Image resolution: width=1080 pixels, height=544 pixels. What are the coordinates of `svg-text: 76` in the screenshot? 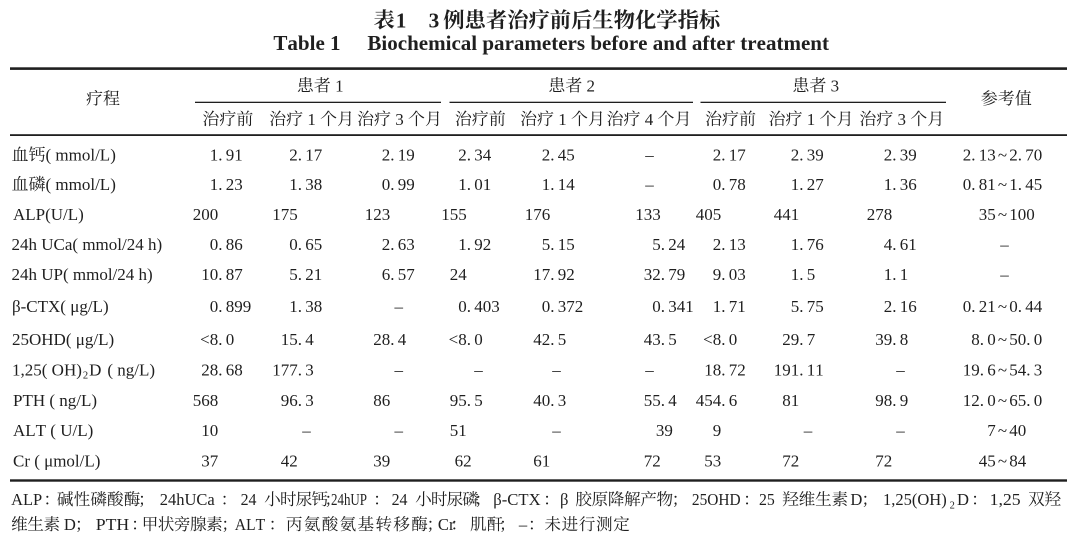 It's located at (815, 244).